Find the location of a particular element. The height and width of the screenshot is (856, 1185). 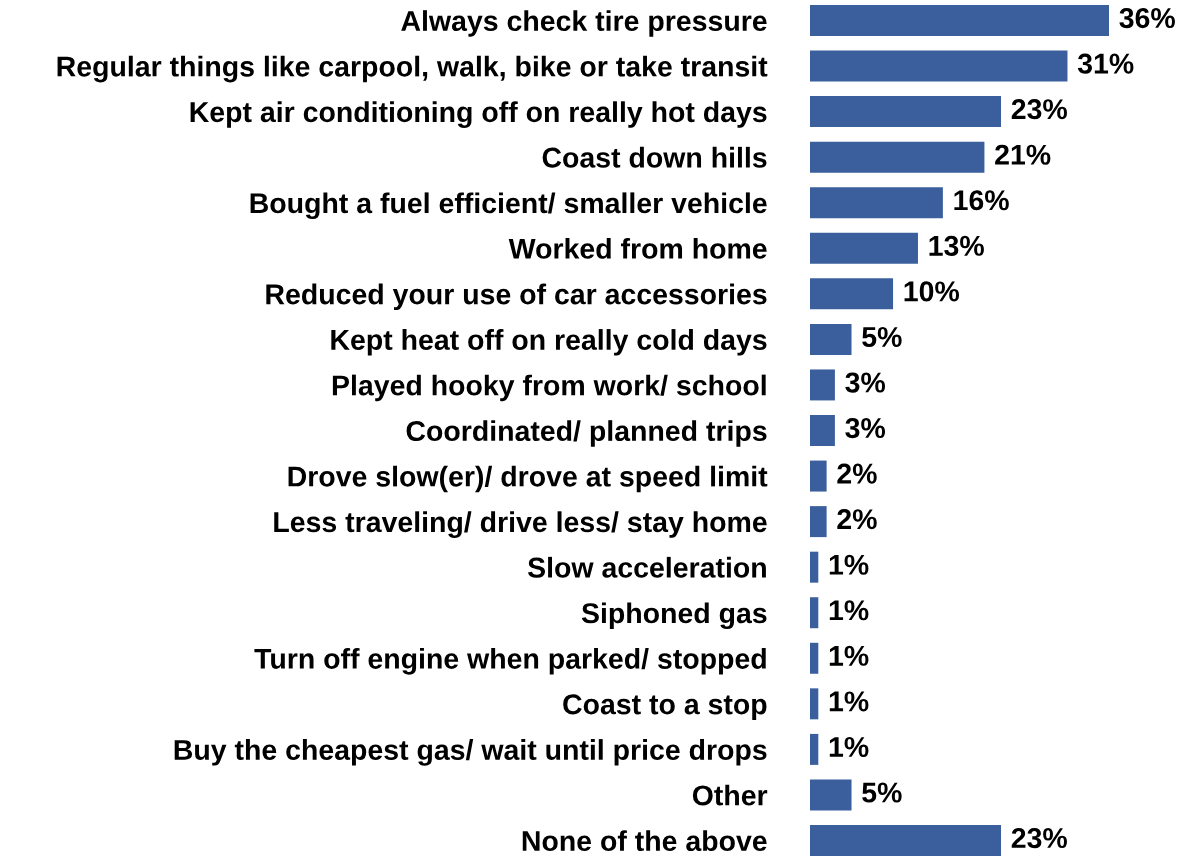

data-label: 10% is located at coordinates (932, 291).